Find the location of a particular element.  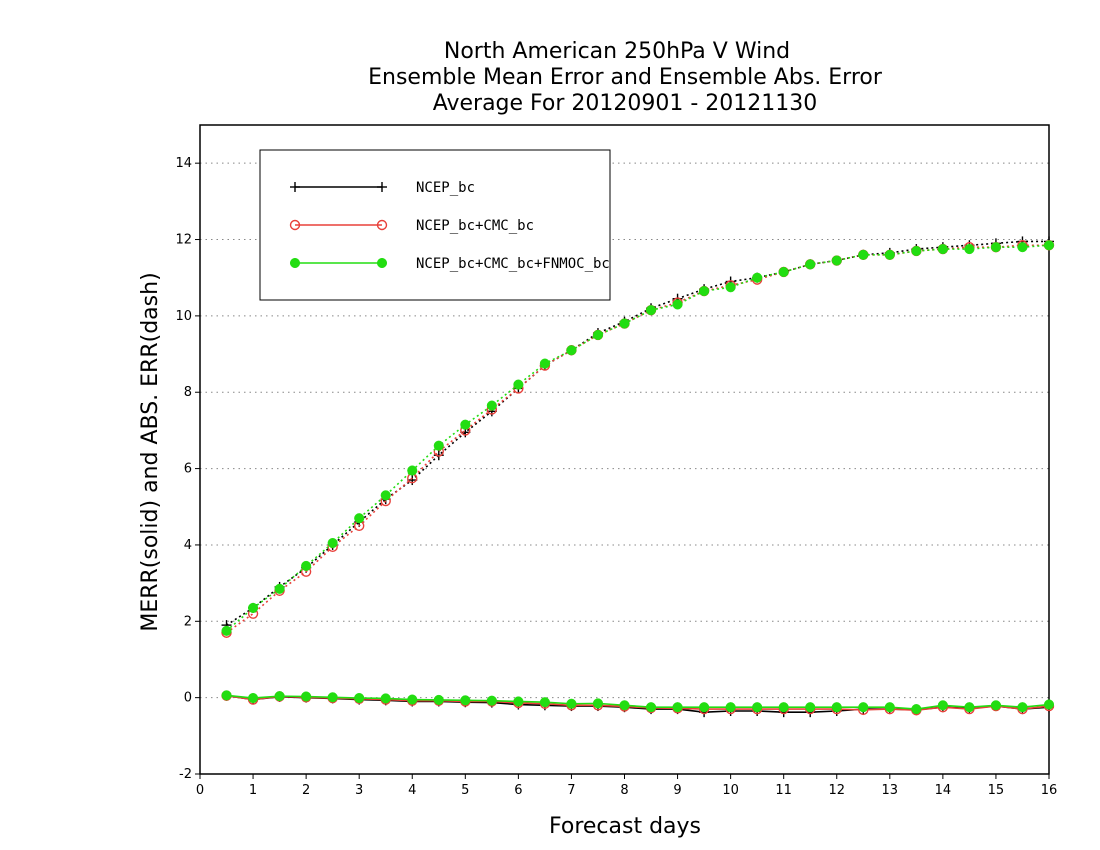

x-tick-label: 12 is located at coordinates (836, 790).